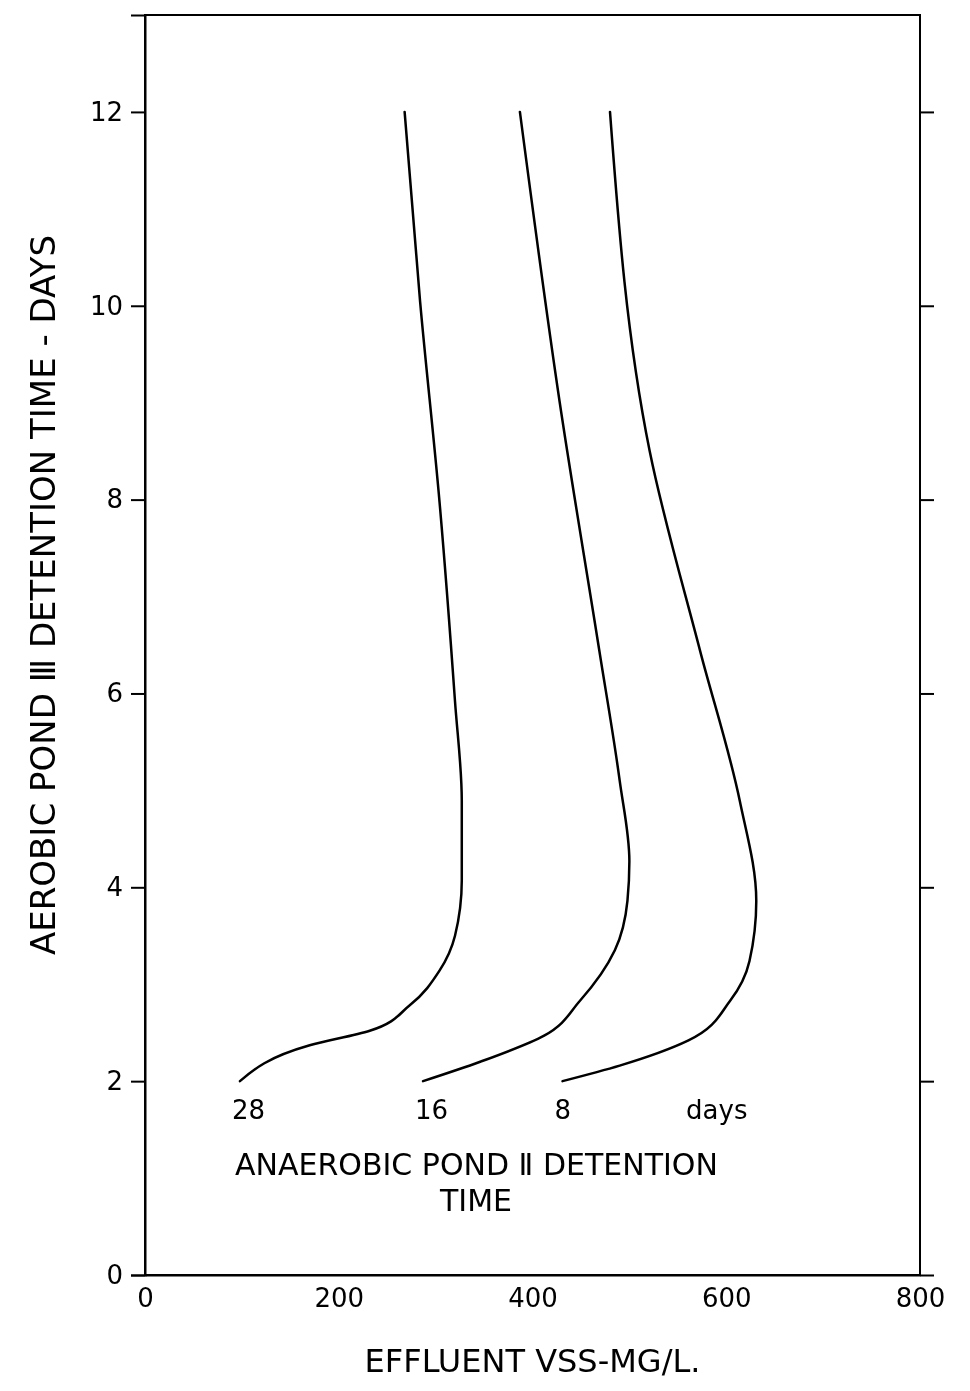 This screenshot has height=1391, width=970. Describe the element at coordinates (114, 887) in the screenshot. I see `y-tick-label: 4` at that location.